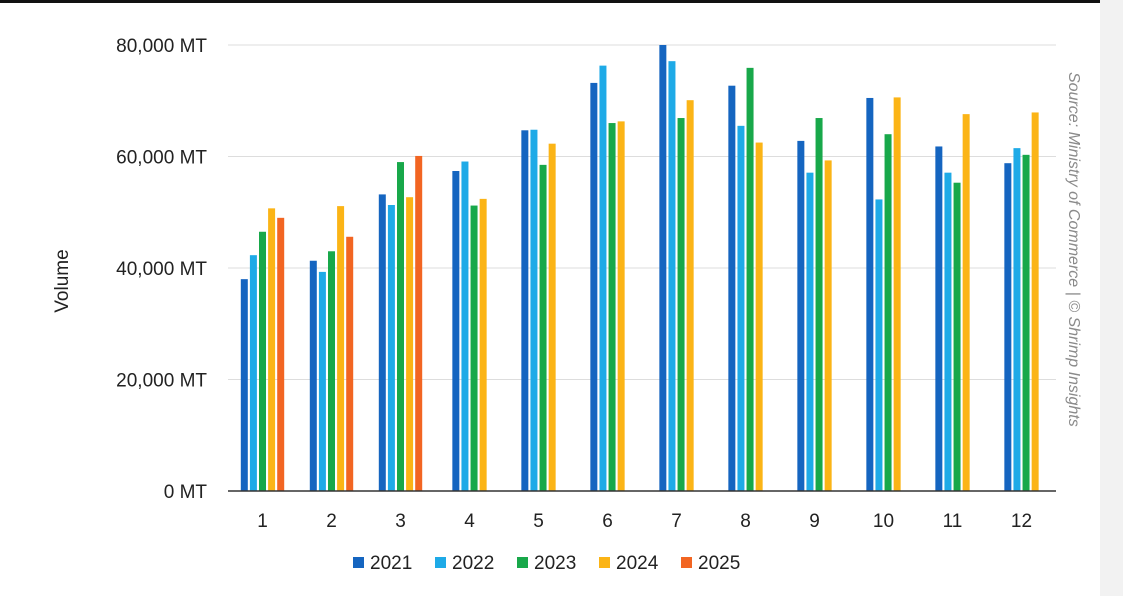 The image size is (1123, 596). What do you see at coordinates (391, 563) in the screenshot?
I see `legend-label-2021: 2021` at bounding box center [391, 563].